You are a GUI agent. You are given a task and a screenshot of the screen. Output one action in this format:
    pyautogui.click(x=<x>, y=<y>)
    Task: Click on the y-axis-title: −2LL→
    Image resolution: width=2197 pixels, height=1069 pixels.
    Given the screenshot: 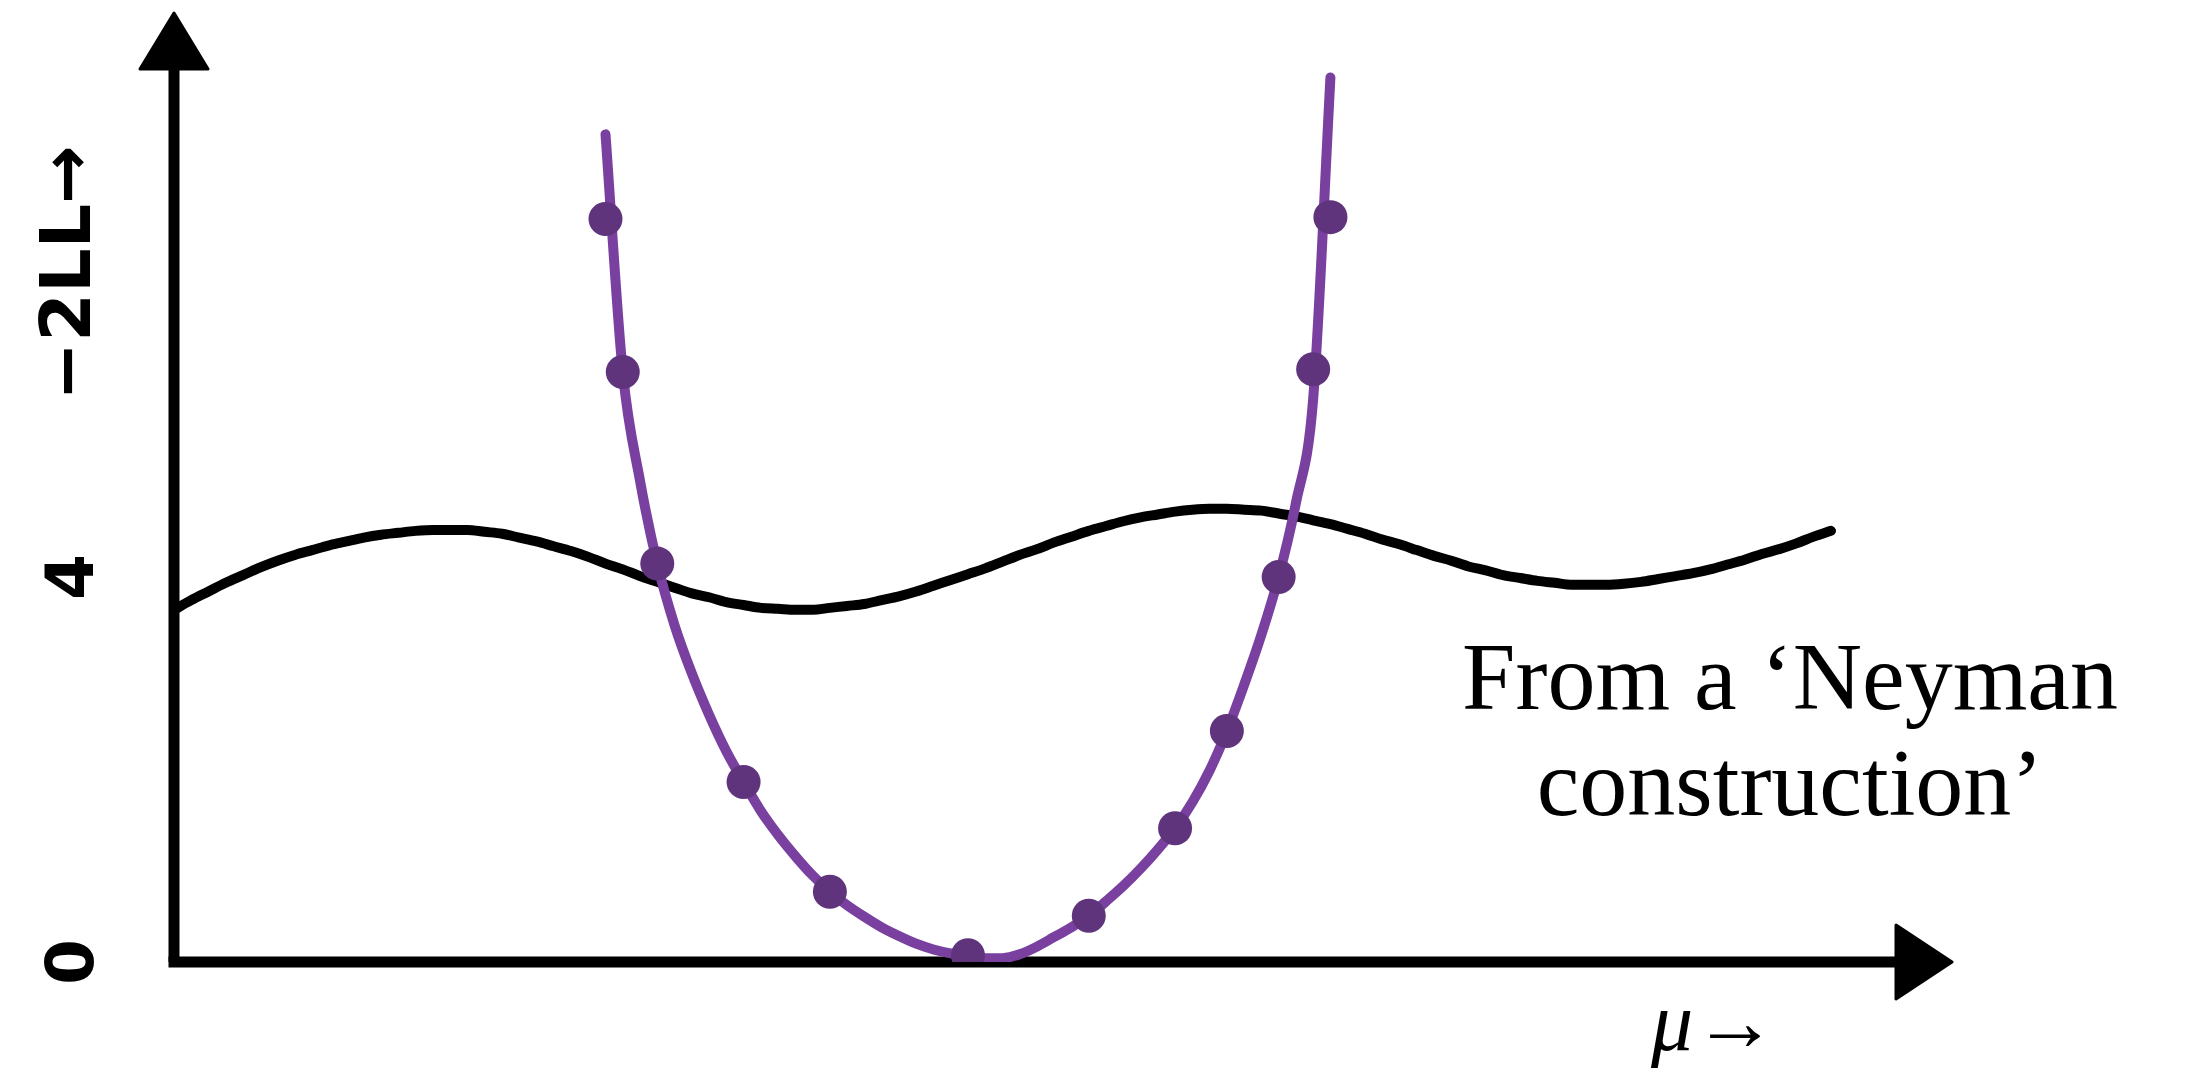 What is the action you would take?
    pyautogui.click(x=66, y=273)
    